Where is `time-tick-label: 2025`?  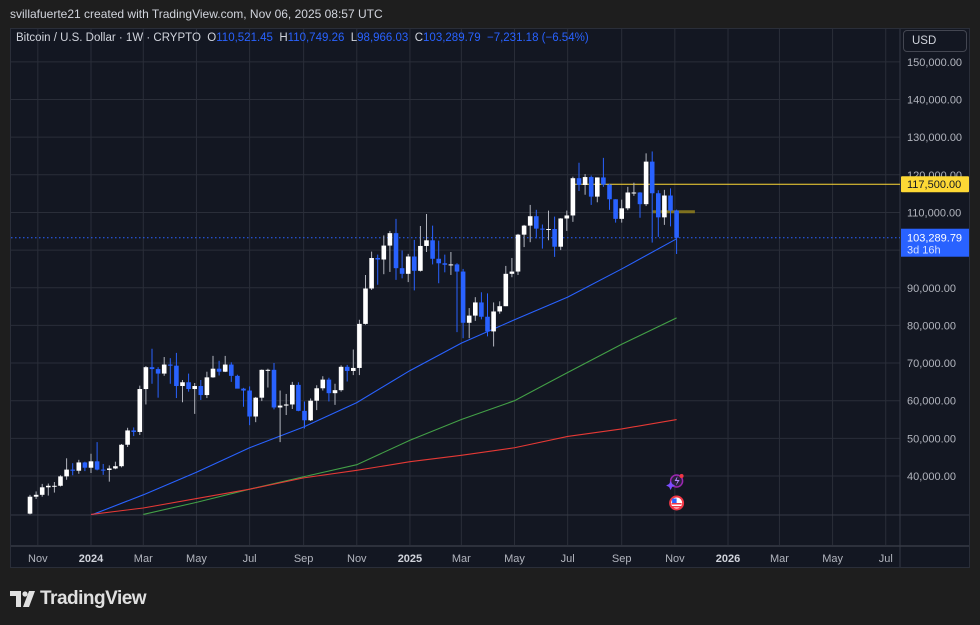
time-tick-label: 2025 is located at coordinates (410, 559).